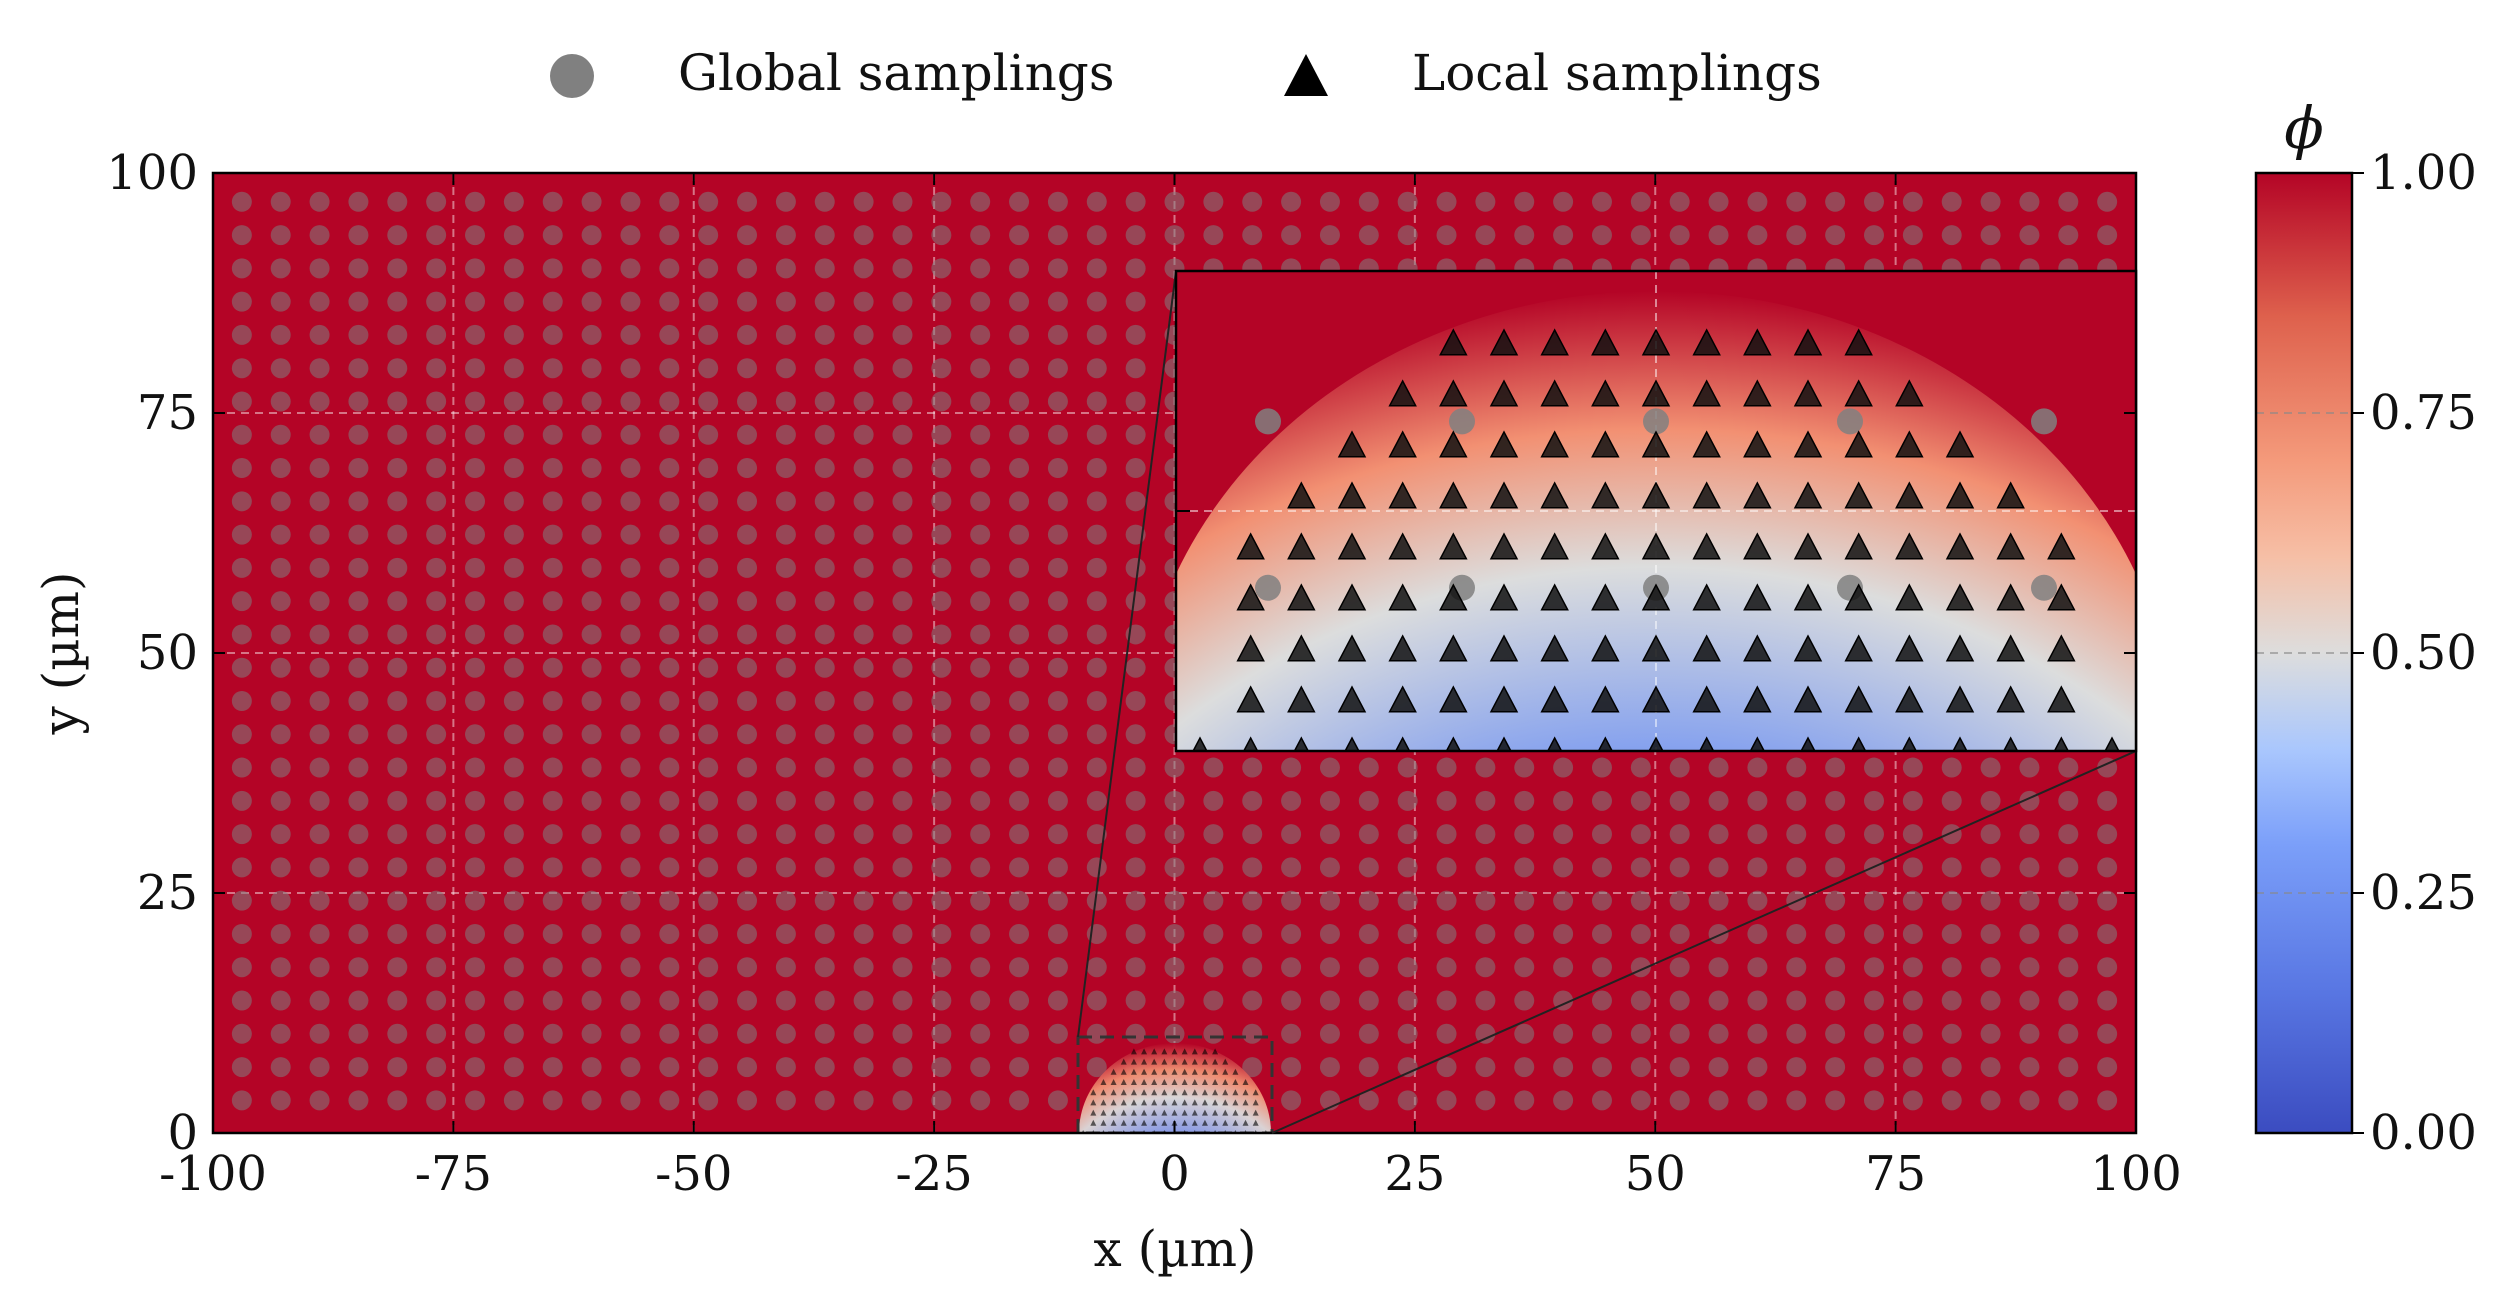  What do you see at coordinates (1850, 421) in the screenshot?
I see `inset-global-sampling-point` at bounding box center [1850, 421].